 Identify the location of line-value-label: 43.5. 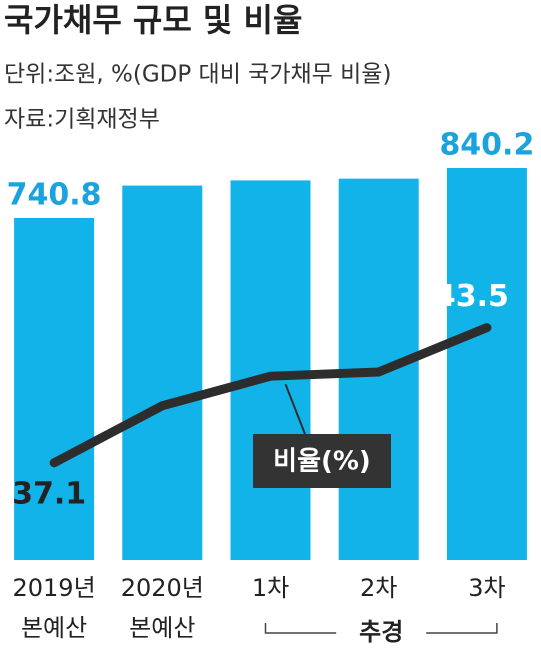
(472, 296).